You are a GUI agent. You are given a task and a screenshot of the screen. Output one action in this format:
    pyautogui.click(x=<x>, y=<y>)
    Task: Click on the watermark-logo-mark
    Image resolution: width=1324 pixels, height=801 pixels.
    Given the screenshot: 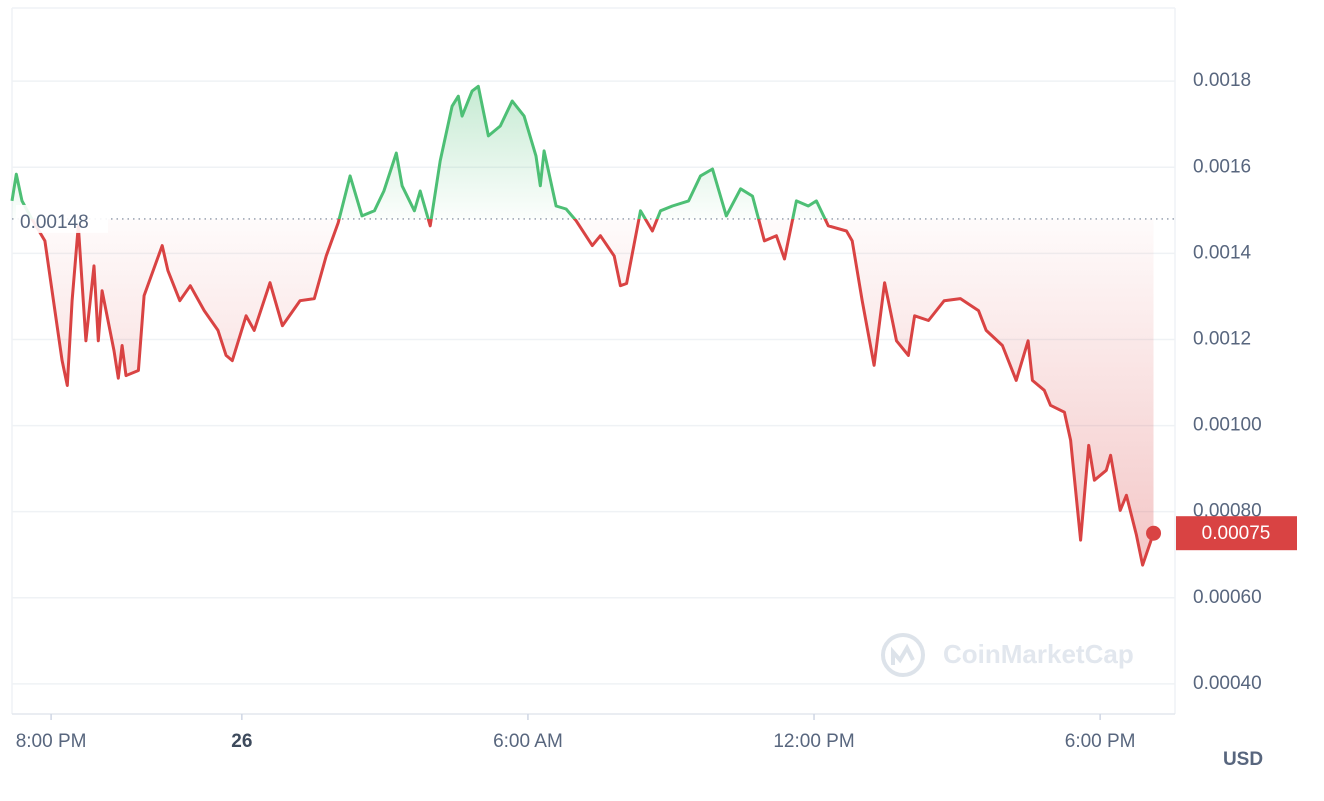 What is the action you would take?
    pyautogui.click(x=903, y=654)
    